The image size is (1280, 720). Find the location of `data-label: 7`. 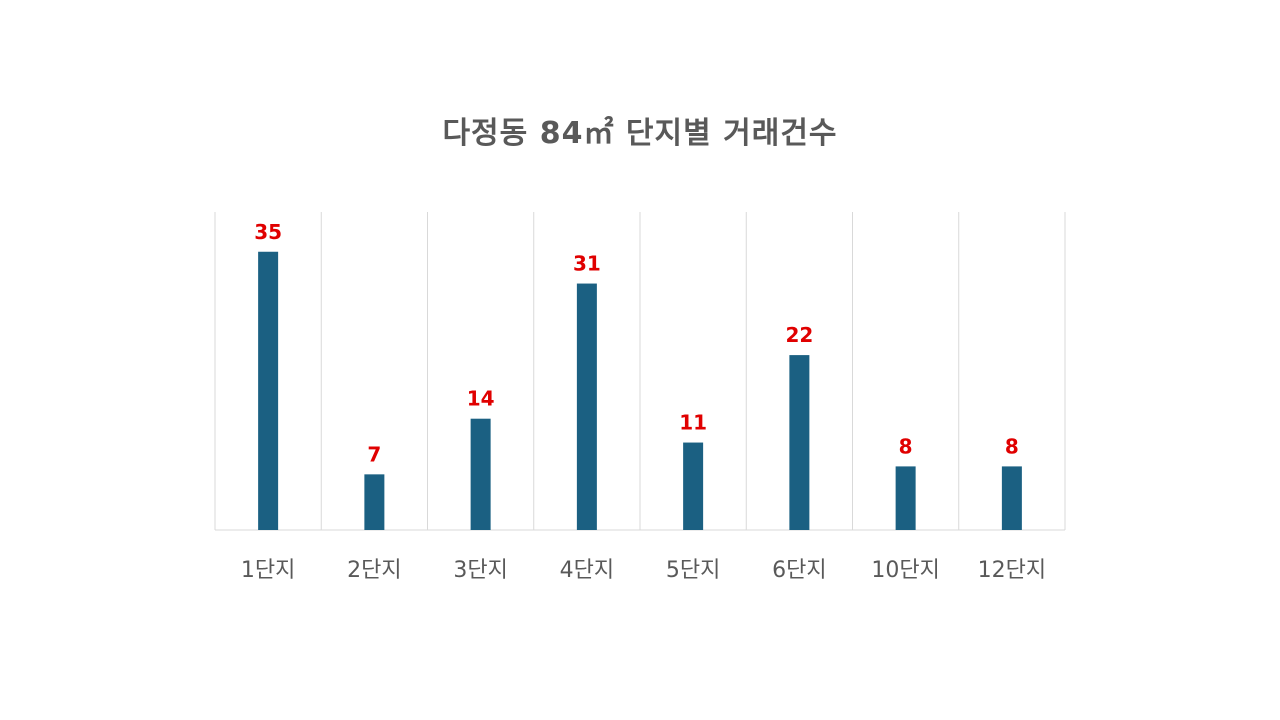

data-label: 7 is located at coordinates (374, 454).